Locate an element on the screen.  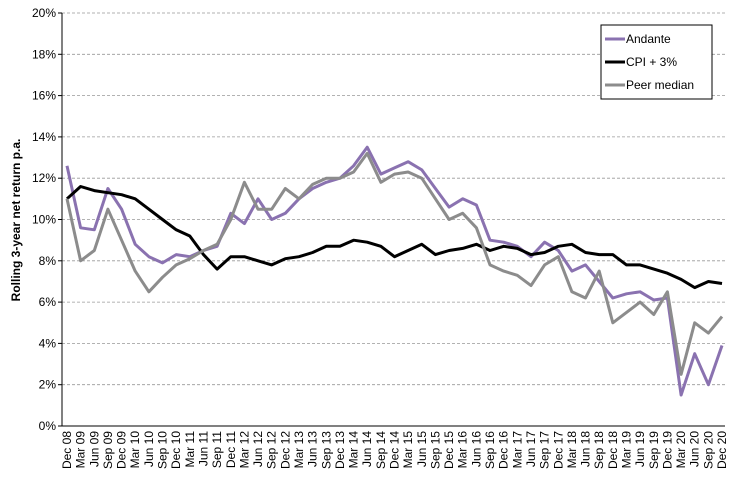
x-tick-label: Jun 17 is located at coordinates (531, 449).